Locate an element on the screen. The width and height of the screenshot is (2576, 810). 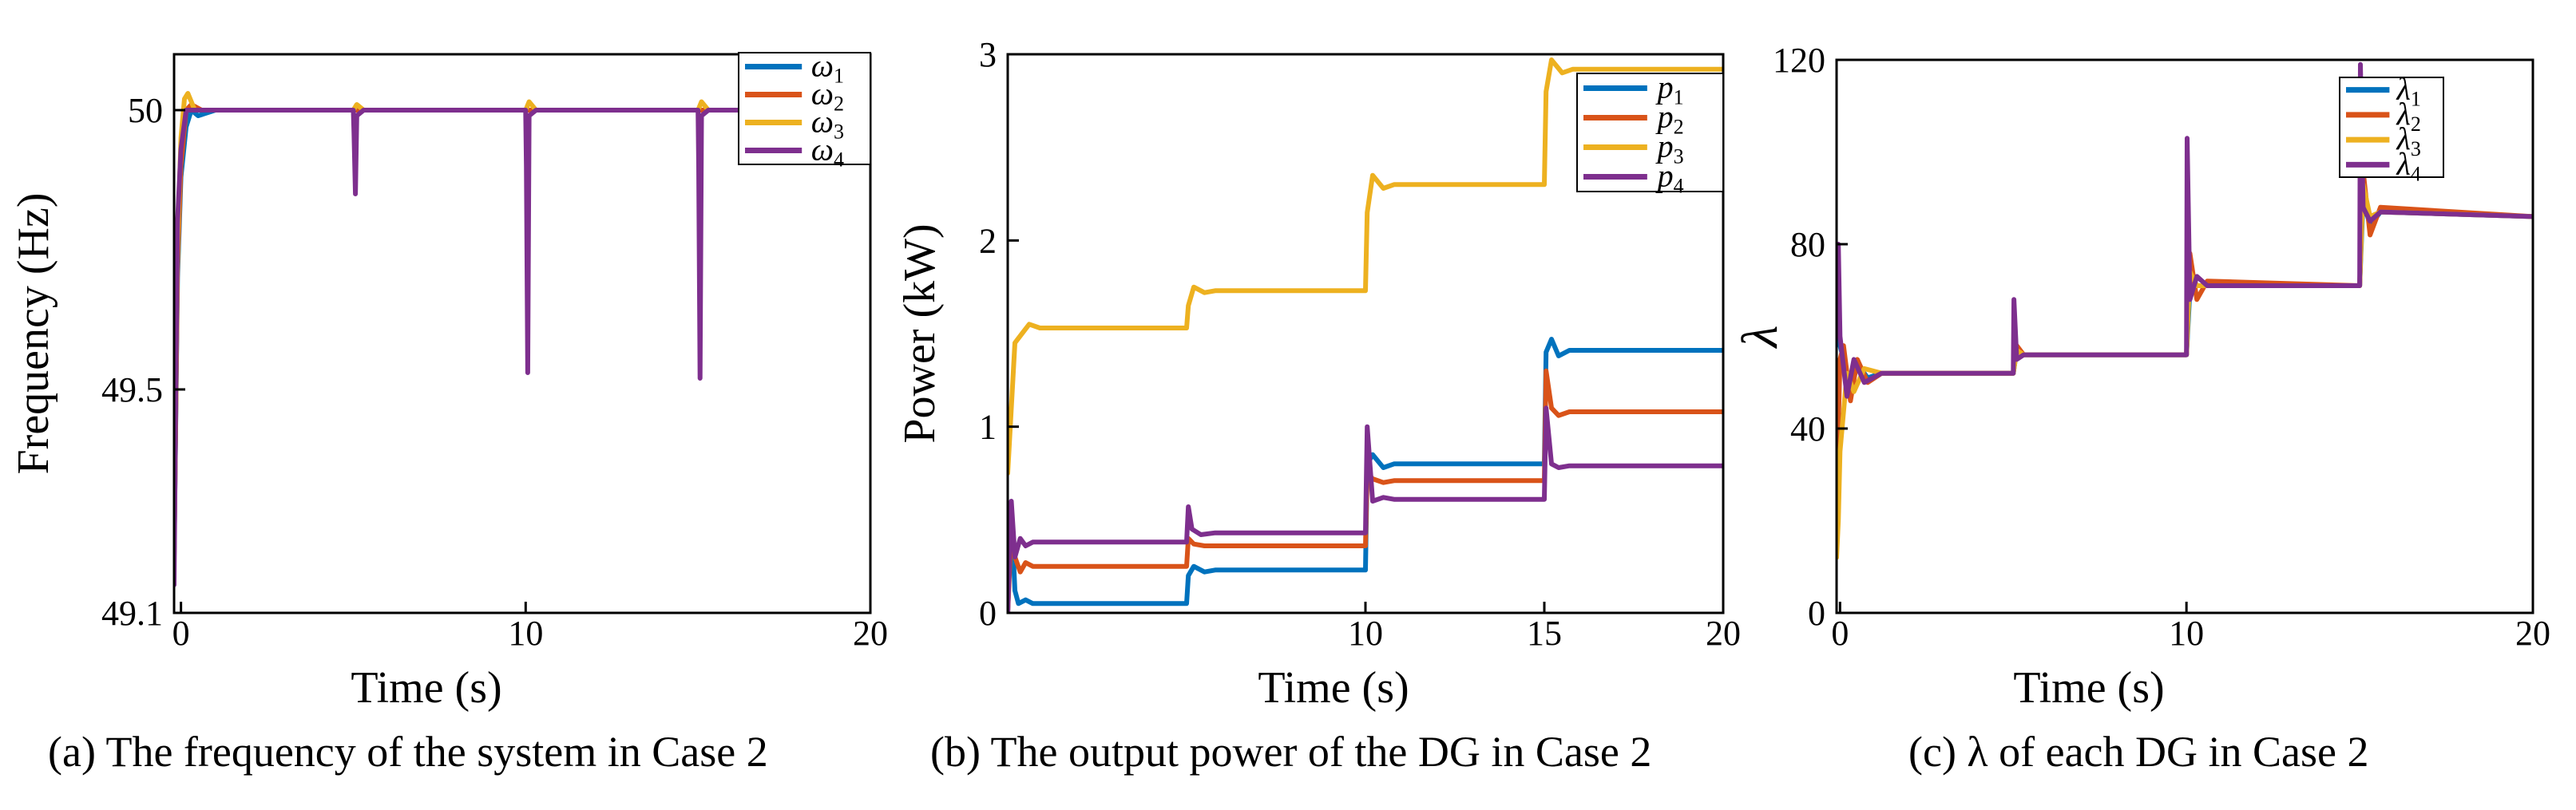
y-tick-label: 1 is located at coordinates (988, 427).